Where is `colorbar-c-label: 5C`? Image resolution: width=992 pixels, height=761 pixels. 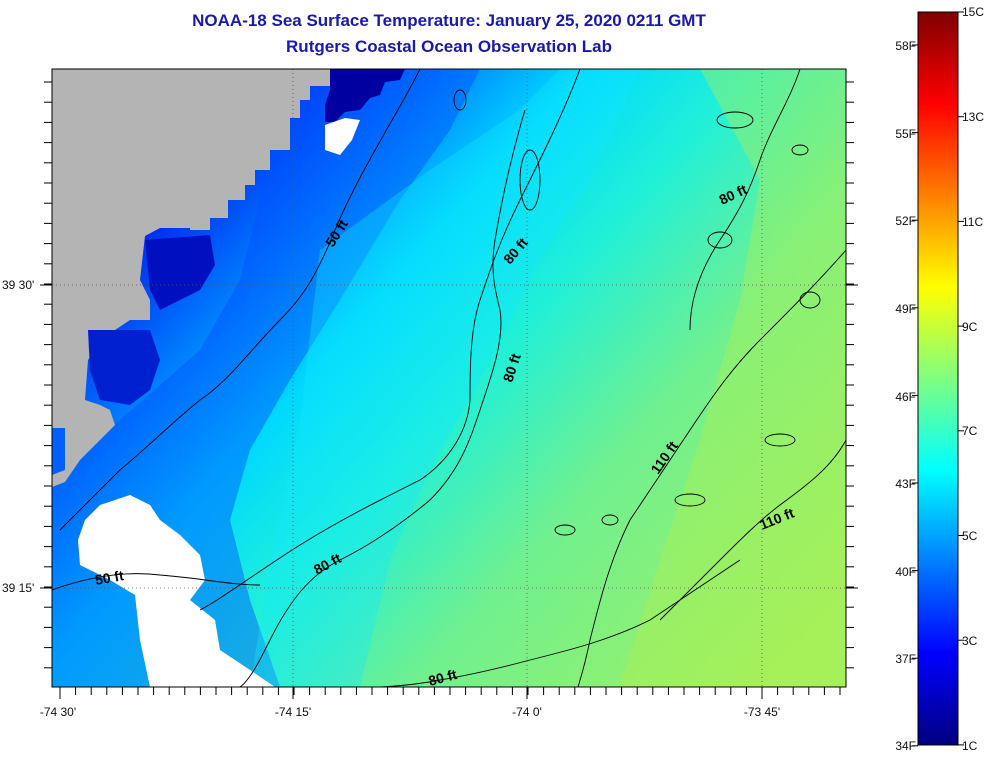 colorbar-c-label: 5C is located at coordinates (970, 536).